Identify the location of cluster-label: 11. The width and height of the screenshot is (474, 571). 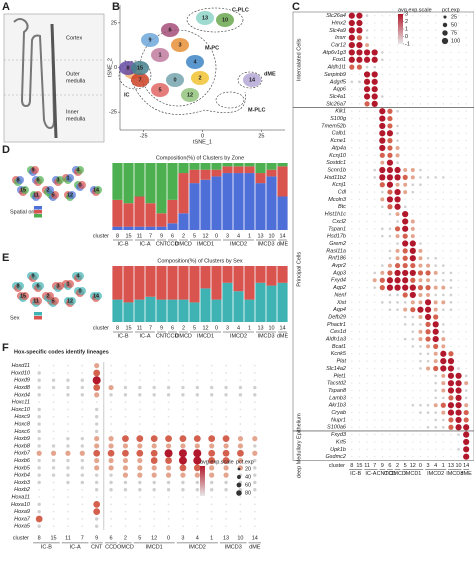
(367, 466).